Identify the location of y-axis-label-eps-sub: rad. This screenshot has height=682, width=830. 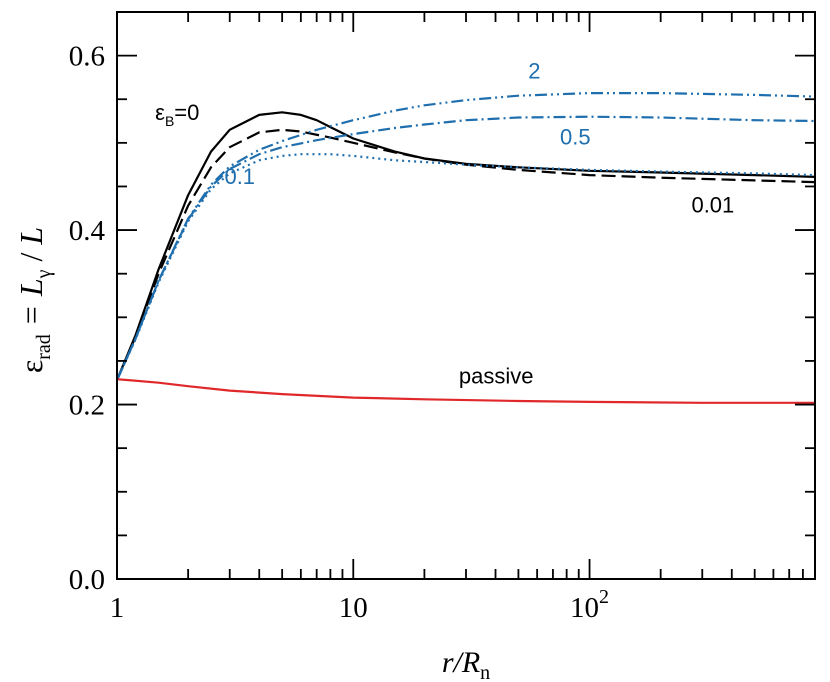
(44, 347).